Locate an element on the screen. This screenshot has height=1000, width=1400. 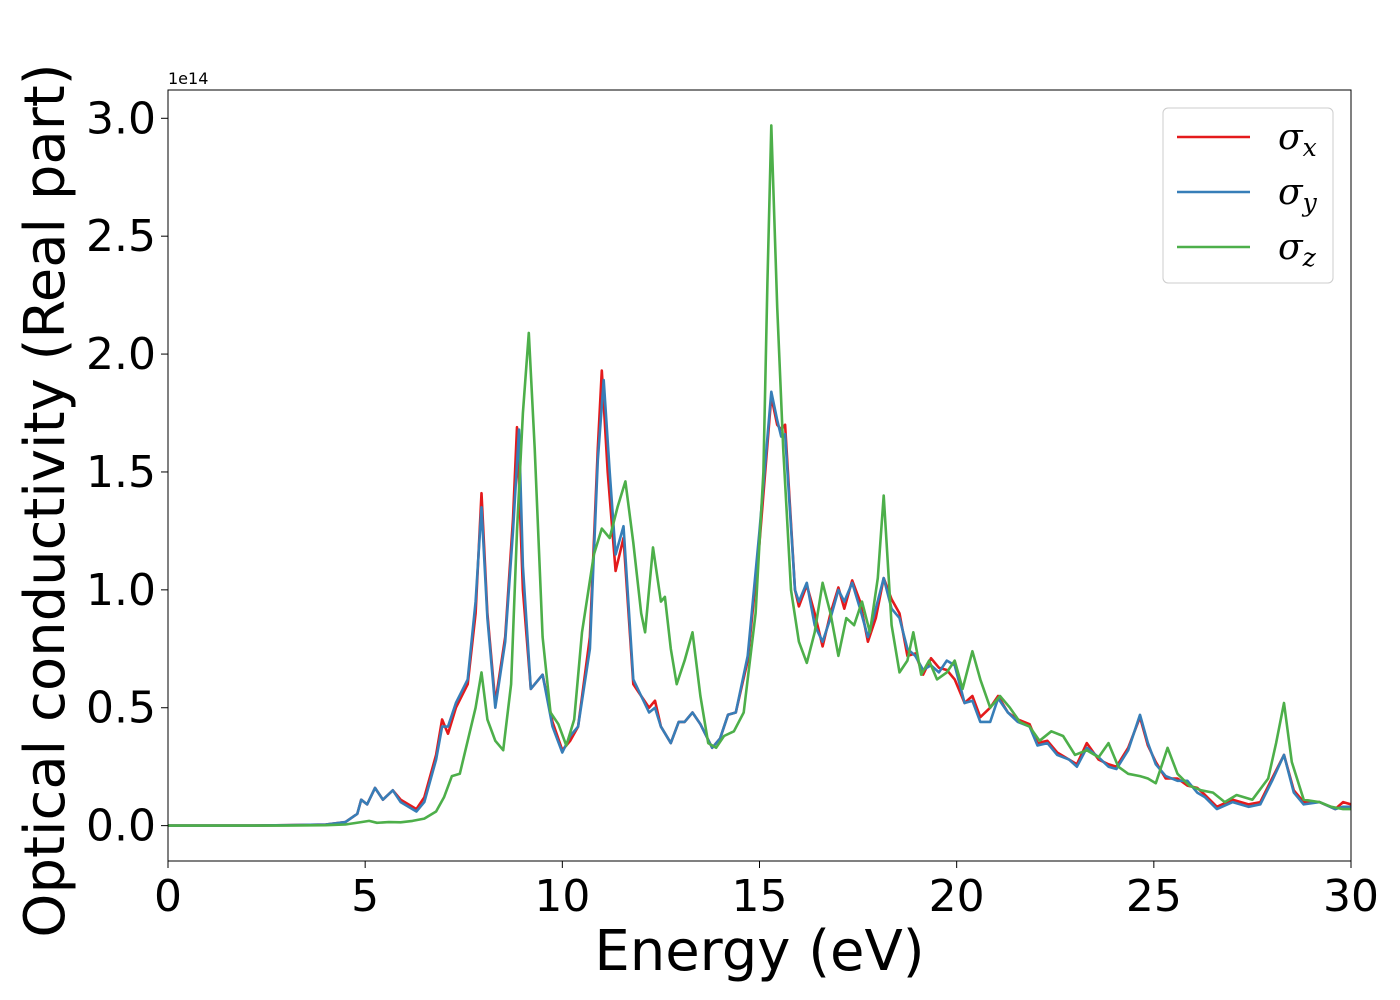
legend-label-z: σz is located at coordinates (1297, 249).